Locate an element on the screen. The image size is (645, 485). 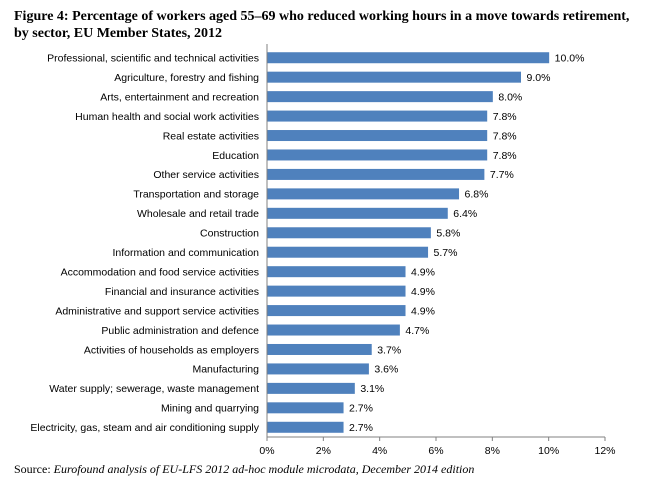
data-label: 10.0% is located at coordinates (570, 59).